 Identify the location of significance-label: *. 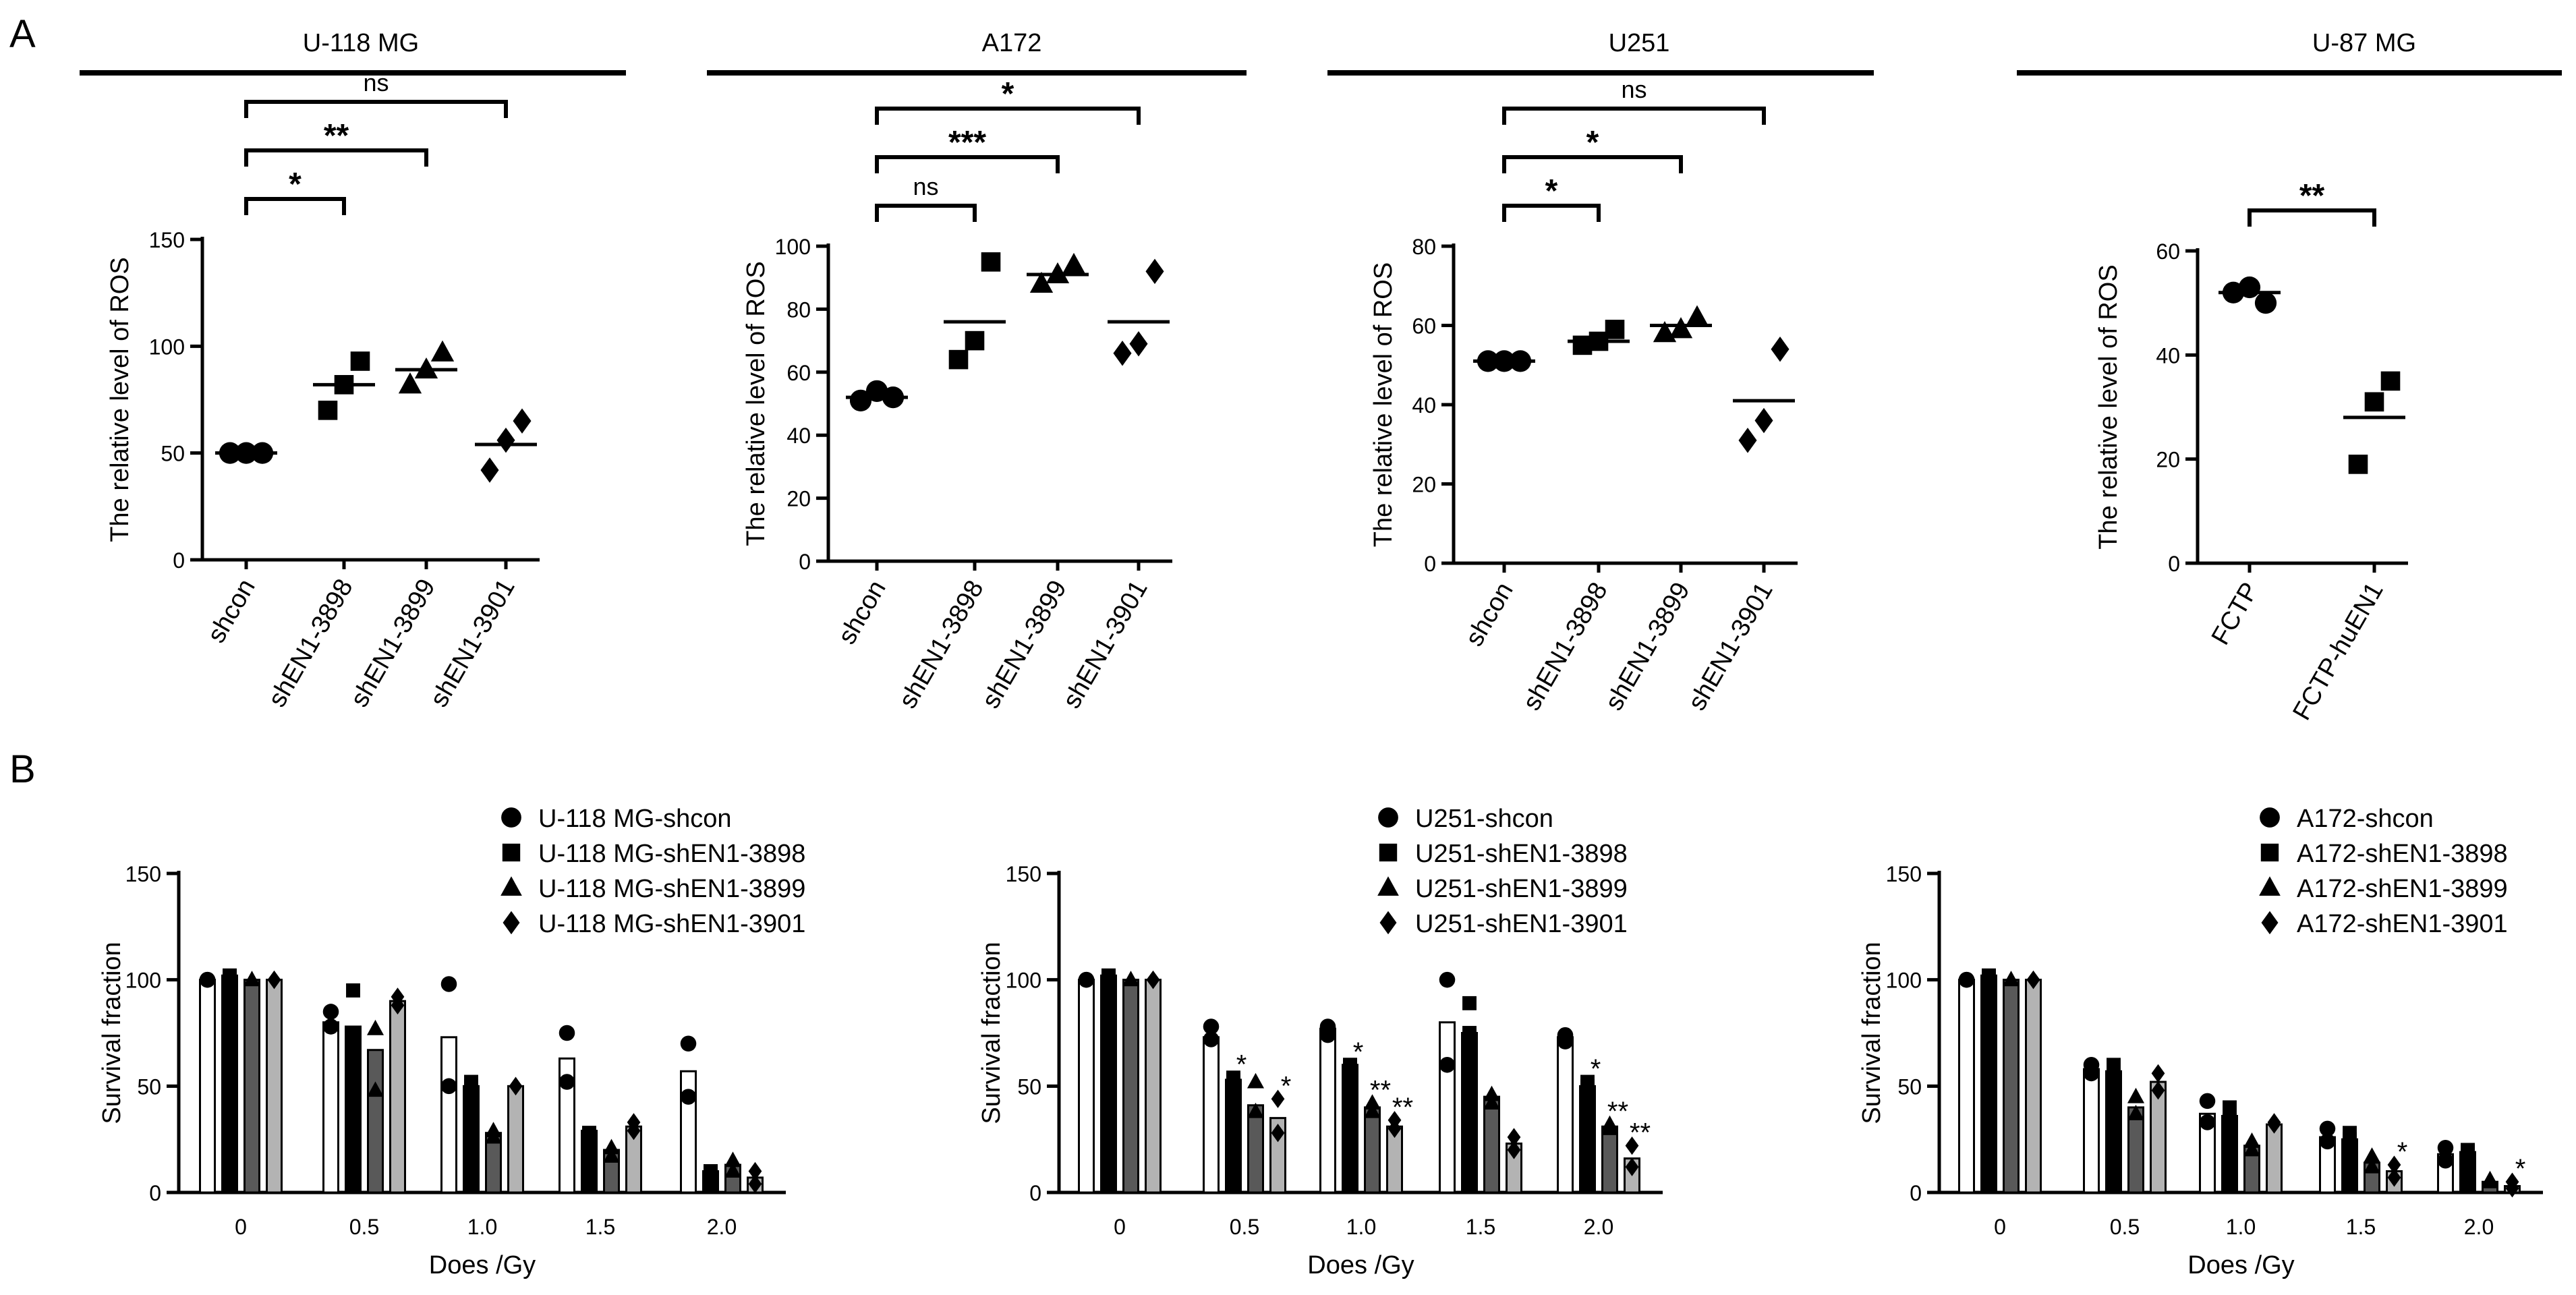
(295, 184).